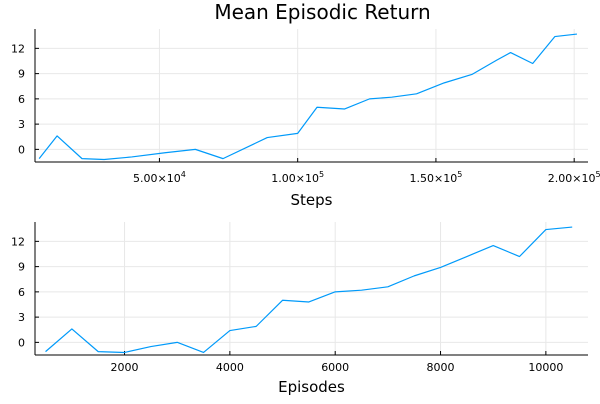  What do you see at coordinates (441, 367) in the screenshot?
I see `plot2-x-tick-label-3: 8000` at bounding box center [441, 367].